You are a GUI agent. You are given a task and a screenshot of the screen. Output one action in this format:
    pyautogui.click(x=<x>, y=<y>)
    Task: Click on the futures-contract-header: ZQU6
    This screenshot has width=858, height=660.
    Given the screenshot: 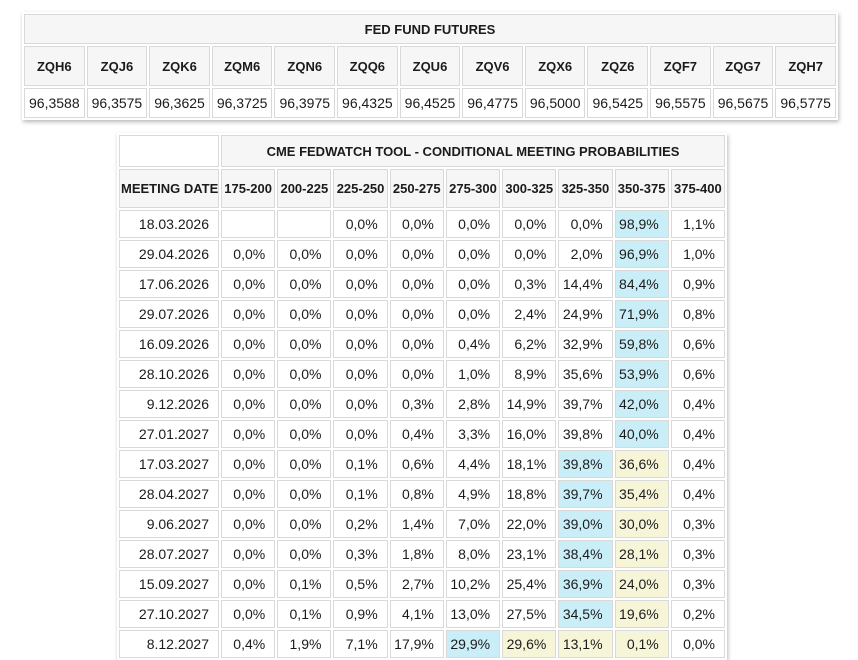 What is the action you would take?
    pyautogui.click(x=430, y=66)
    